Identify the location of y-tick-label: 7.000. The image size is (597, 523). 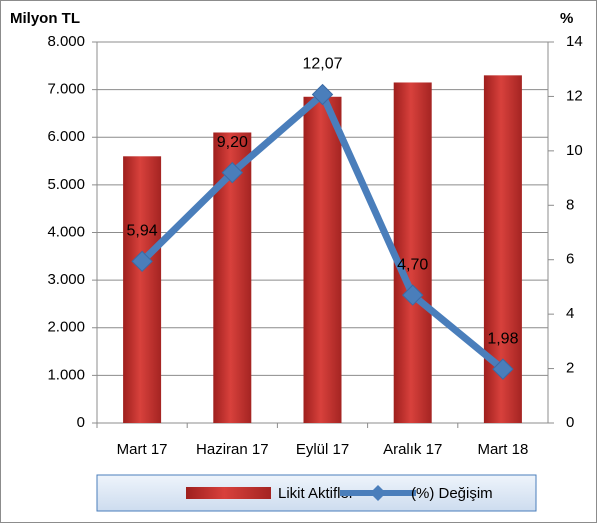
(66, 89).